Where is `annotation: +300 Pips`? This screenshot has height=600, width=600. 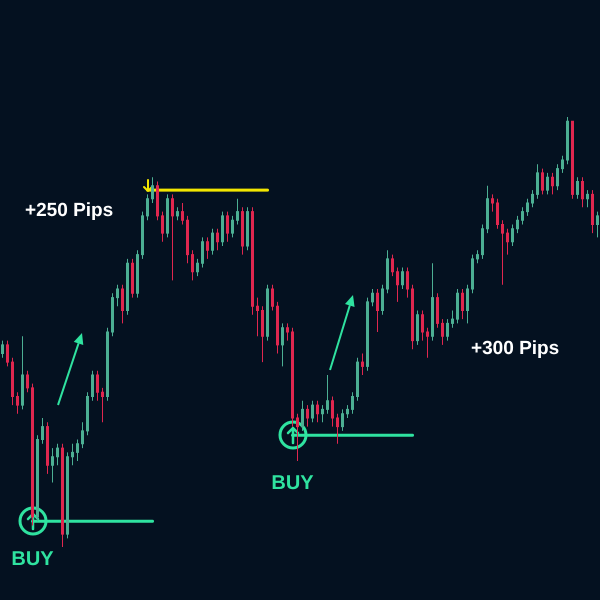
annotation: +300 Pips is located at coordinates (515, 348).